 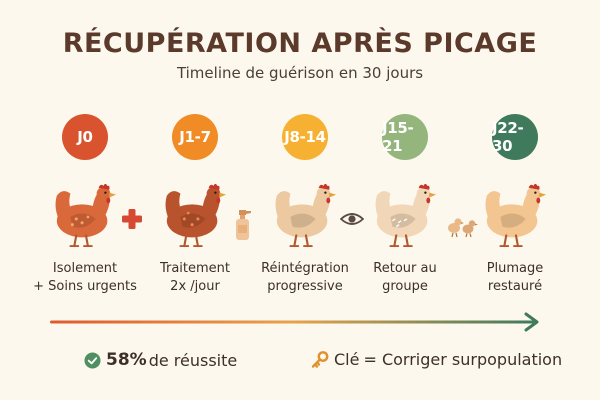 I want to click on reintegrating-hen-icon, so click(x=306, y=215).